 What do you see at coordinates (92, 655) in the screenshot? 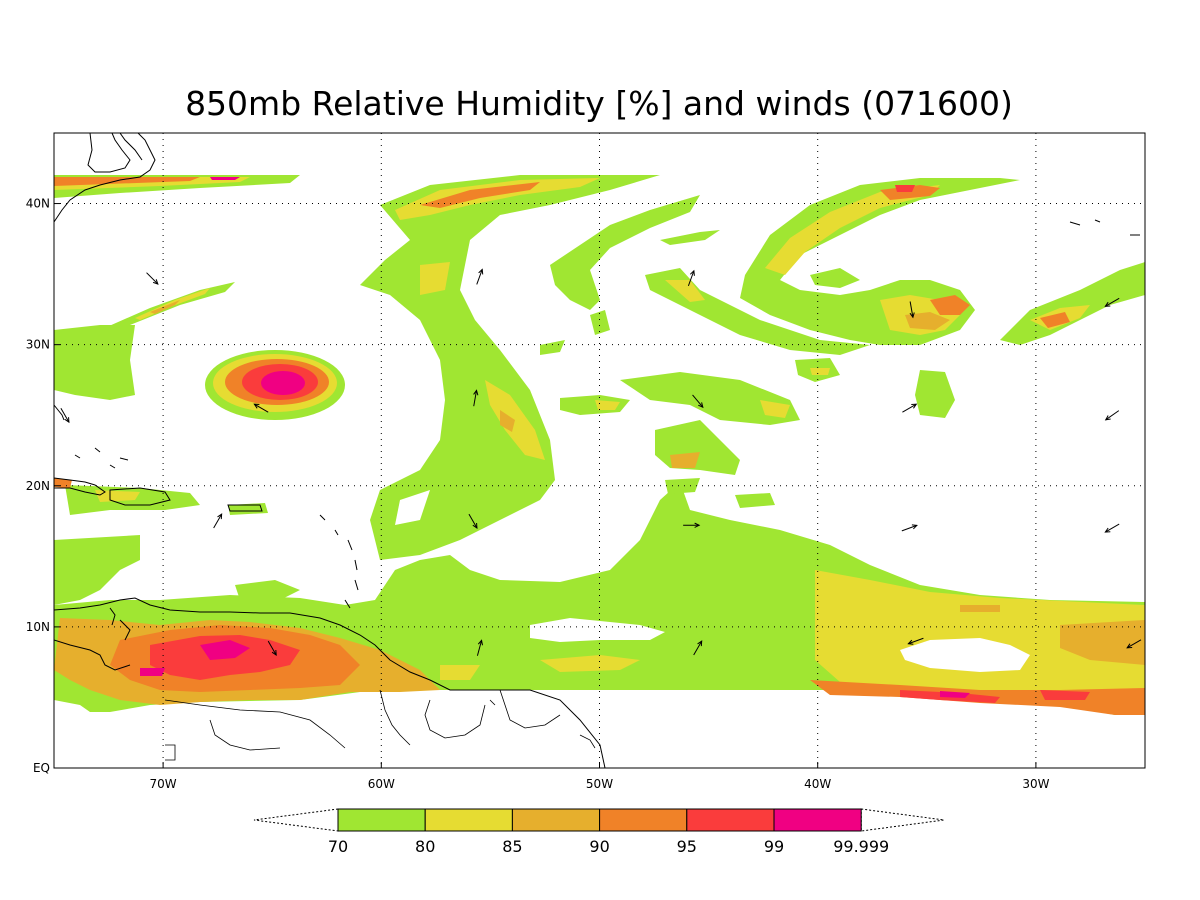
I see `coastline-panama` at bounding box center [92, 655].